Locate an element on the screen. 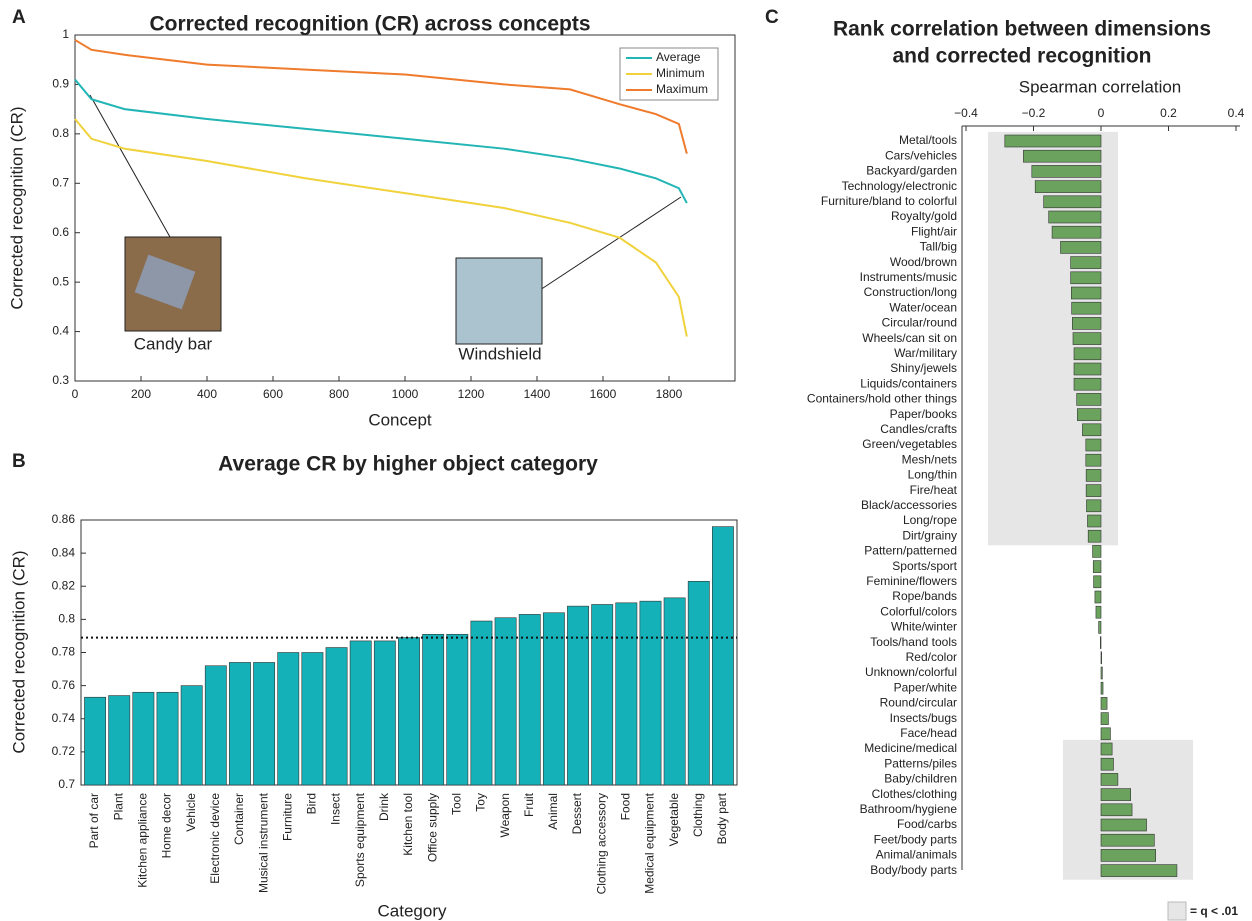 This screenshot has width=1252, height=921. y-tick-label: Furniture/bland to colorful is located at coordinates (889, 201).